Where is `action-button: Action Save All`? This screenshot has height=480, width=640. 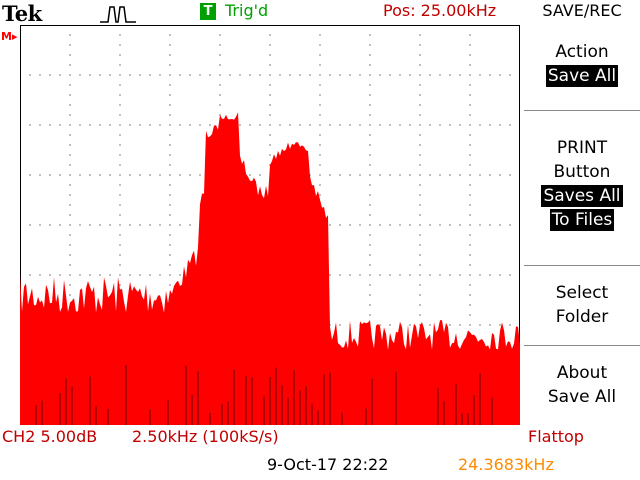 action-button: Action Save All is located at coordinates (582, 64).